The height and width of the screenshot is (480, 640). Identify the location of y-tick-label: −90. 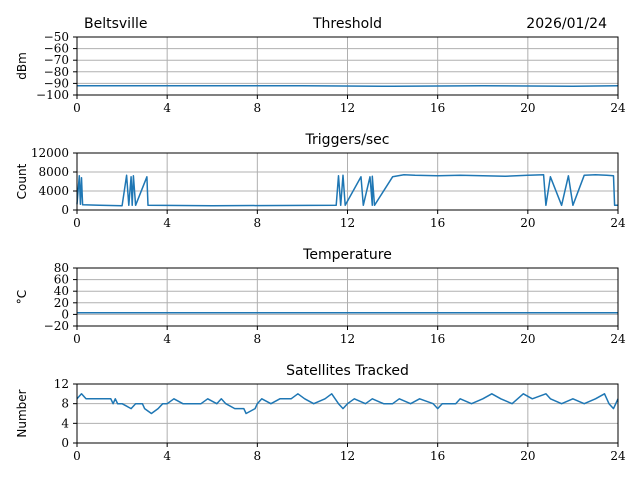
(56, 83).